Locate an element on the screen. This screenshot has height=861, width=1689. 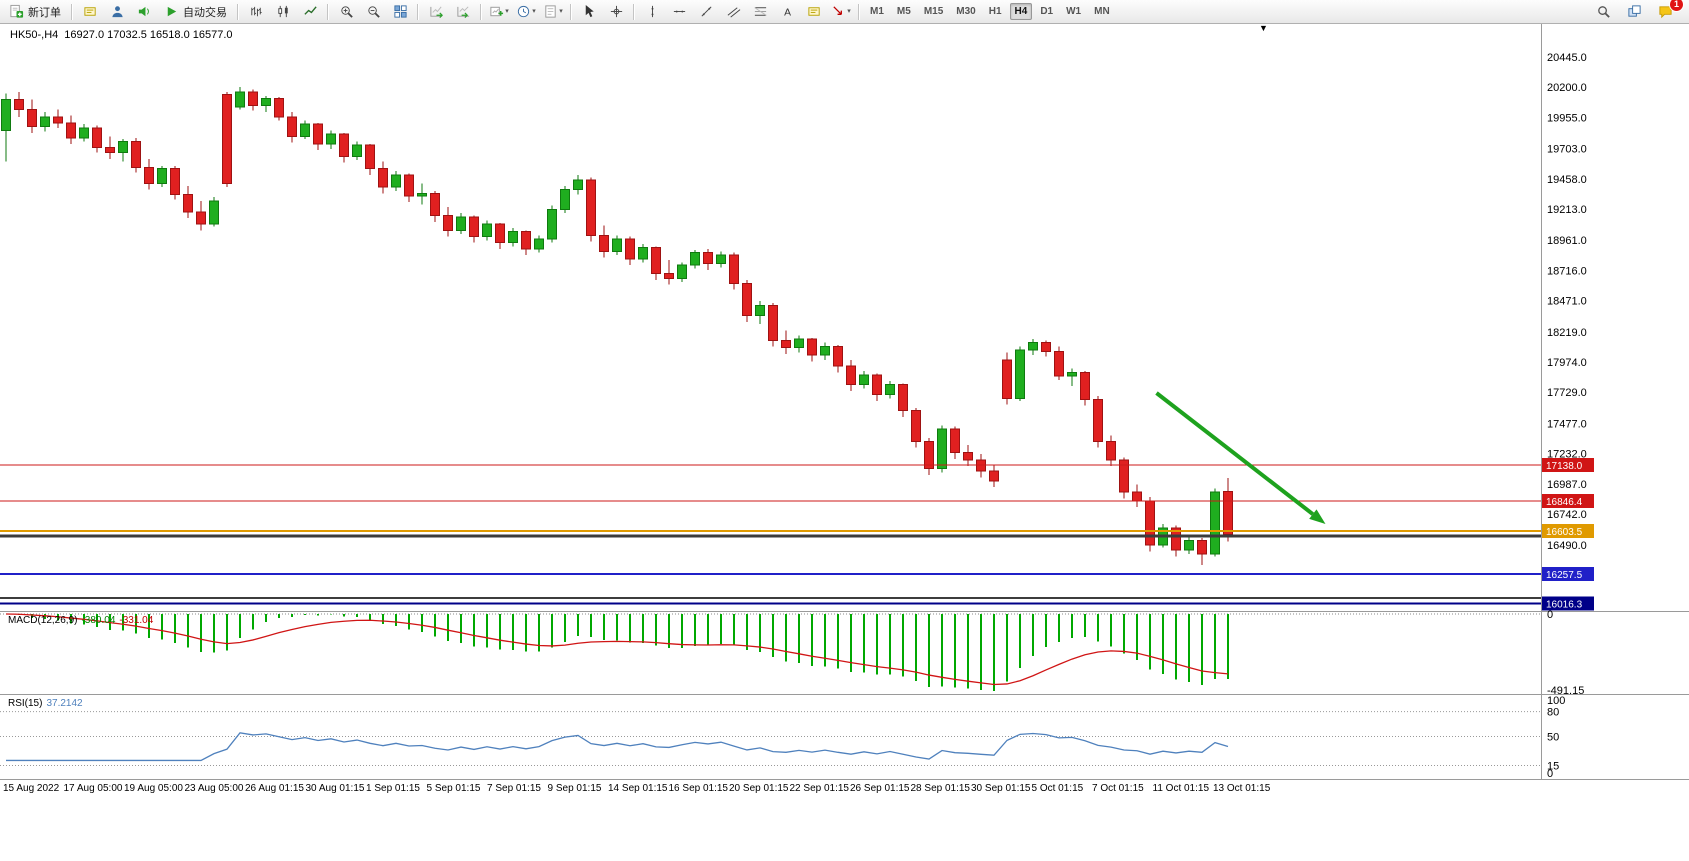
rsi-indicator-label: RSI(15) 37.2142 is located at coordinates (45, 703).